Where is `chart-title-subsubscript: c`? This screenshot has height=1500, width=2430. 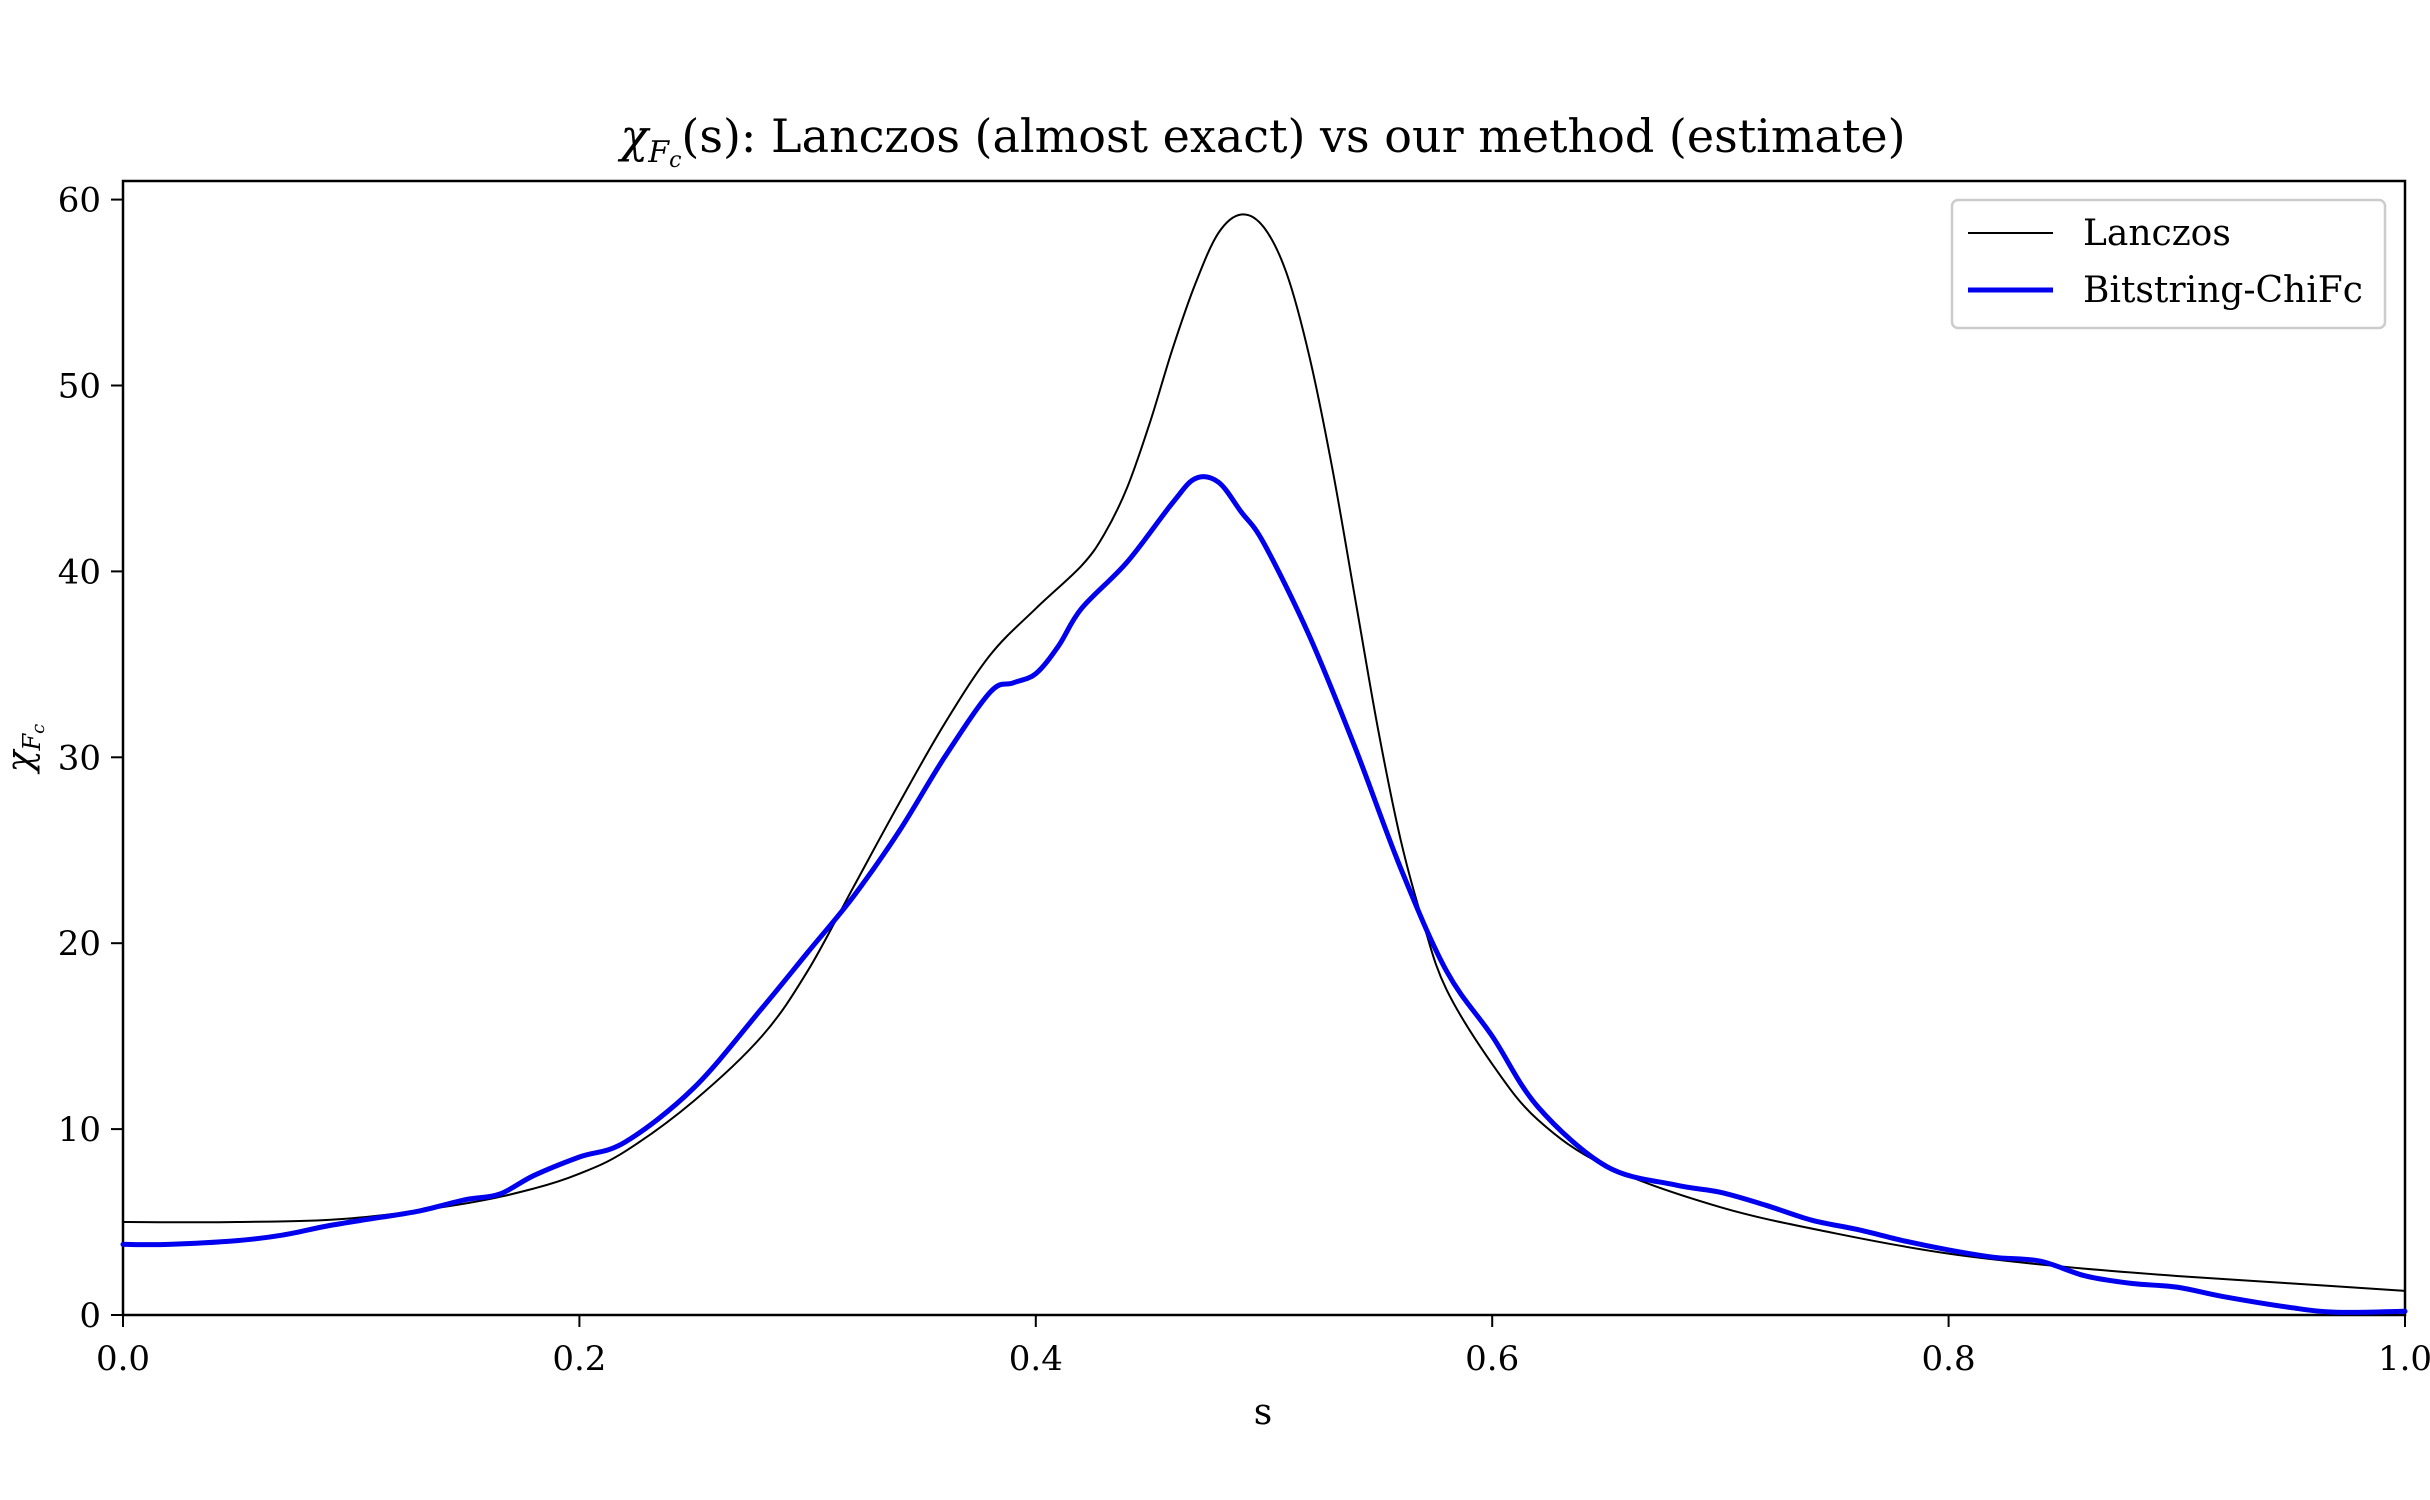 chart-title-subsubscript: c is located at coordinates (675, 160).